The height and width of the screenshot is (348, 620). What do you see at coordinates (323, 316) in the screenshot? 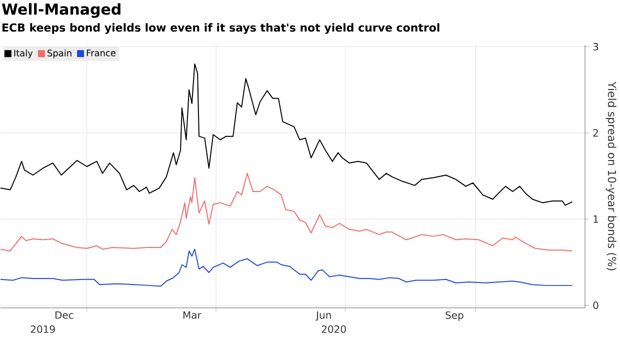
I see `x-tick-label: Jun` at bounding box center [323, 316].